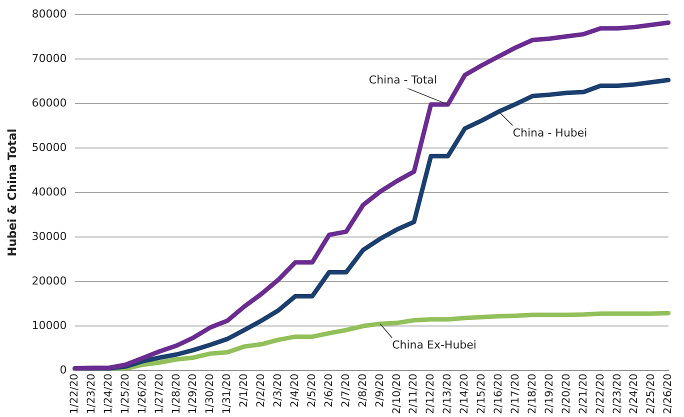 This screenshot has height=417, width=684. I want to click on y-tick-label: 10000, so click(49, 325).